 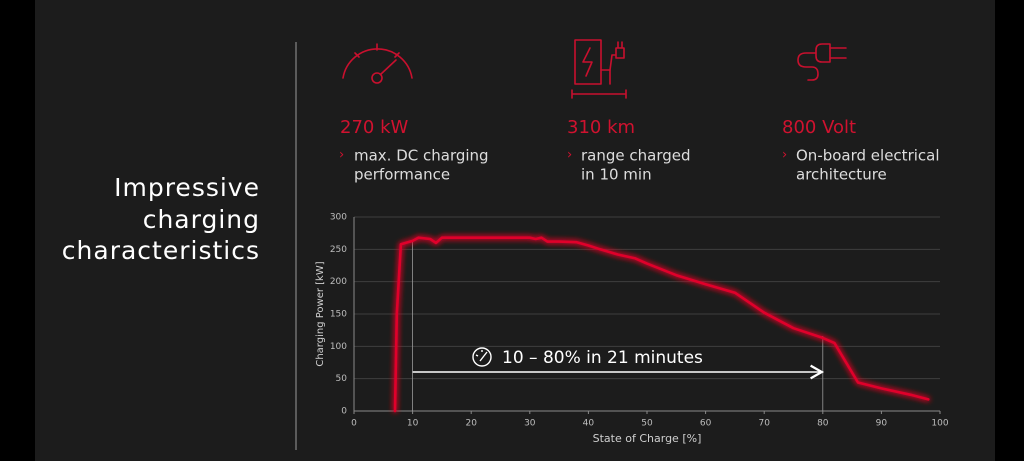 What do you see at coordinates (201, 219) in the screenshot?
I see `title-line: charging` at bounding box center [201, 219].